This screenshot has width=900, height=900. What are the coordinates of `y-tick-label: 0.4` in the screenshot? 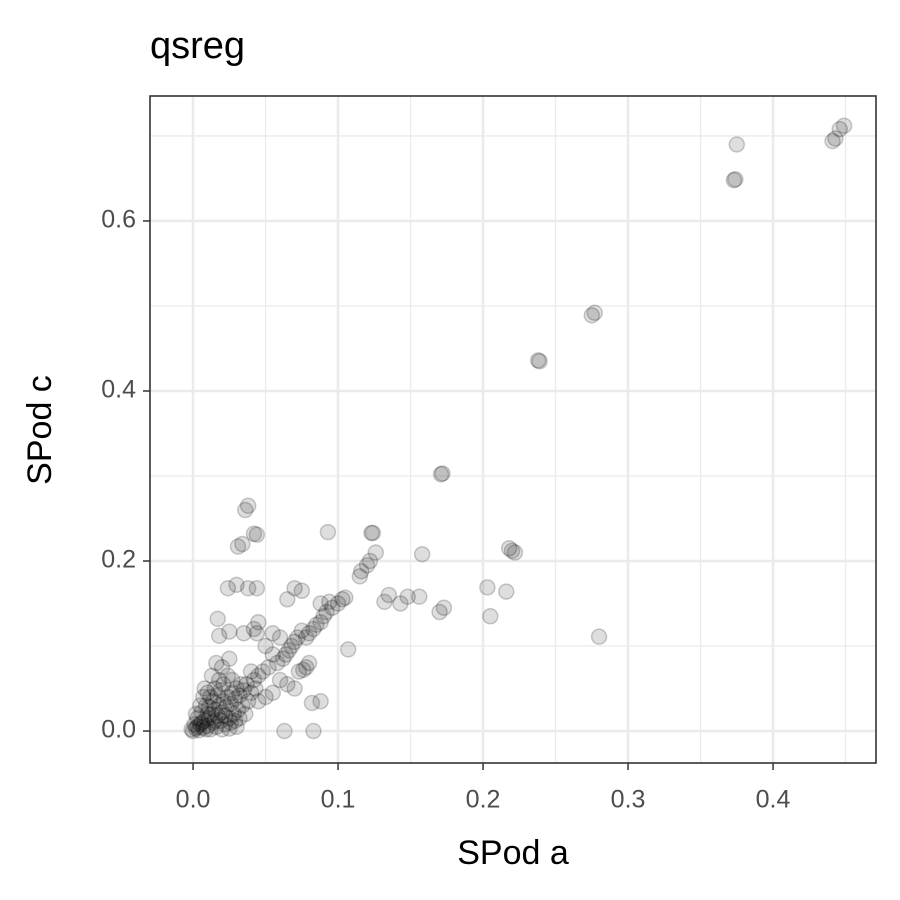 It's located at (118, 390).